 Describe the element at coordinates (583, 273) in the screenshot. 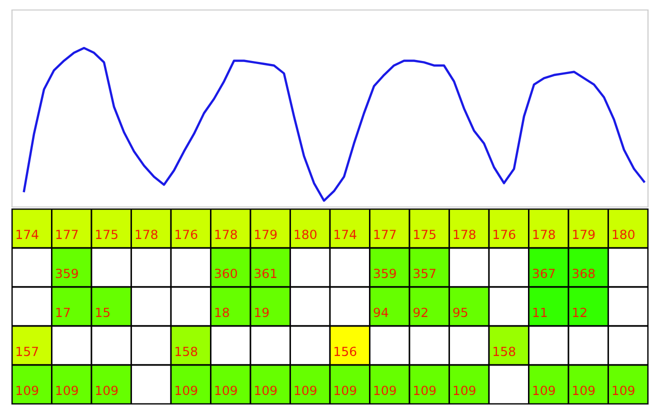

I see `data-label: 368` at that location.